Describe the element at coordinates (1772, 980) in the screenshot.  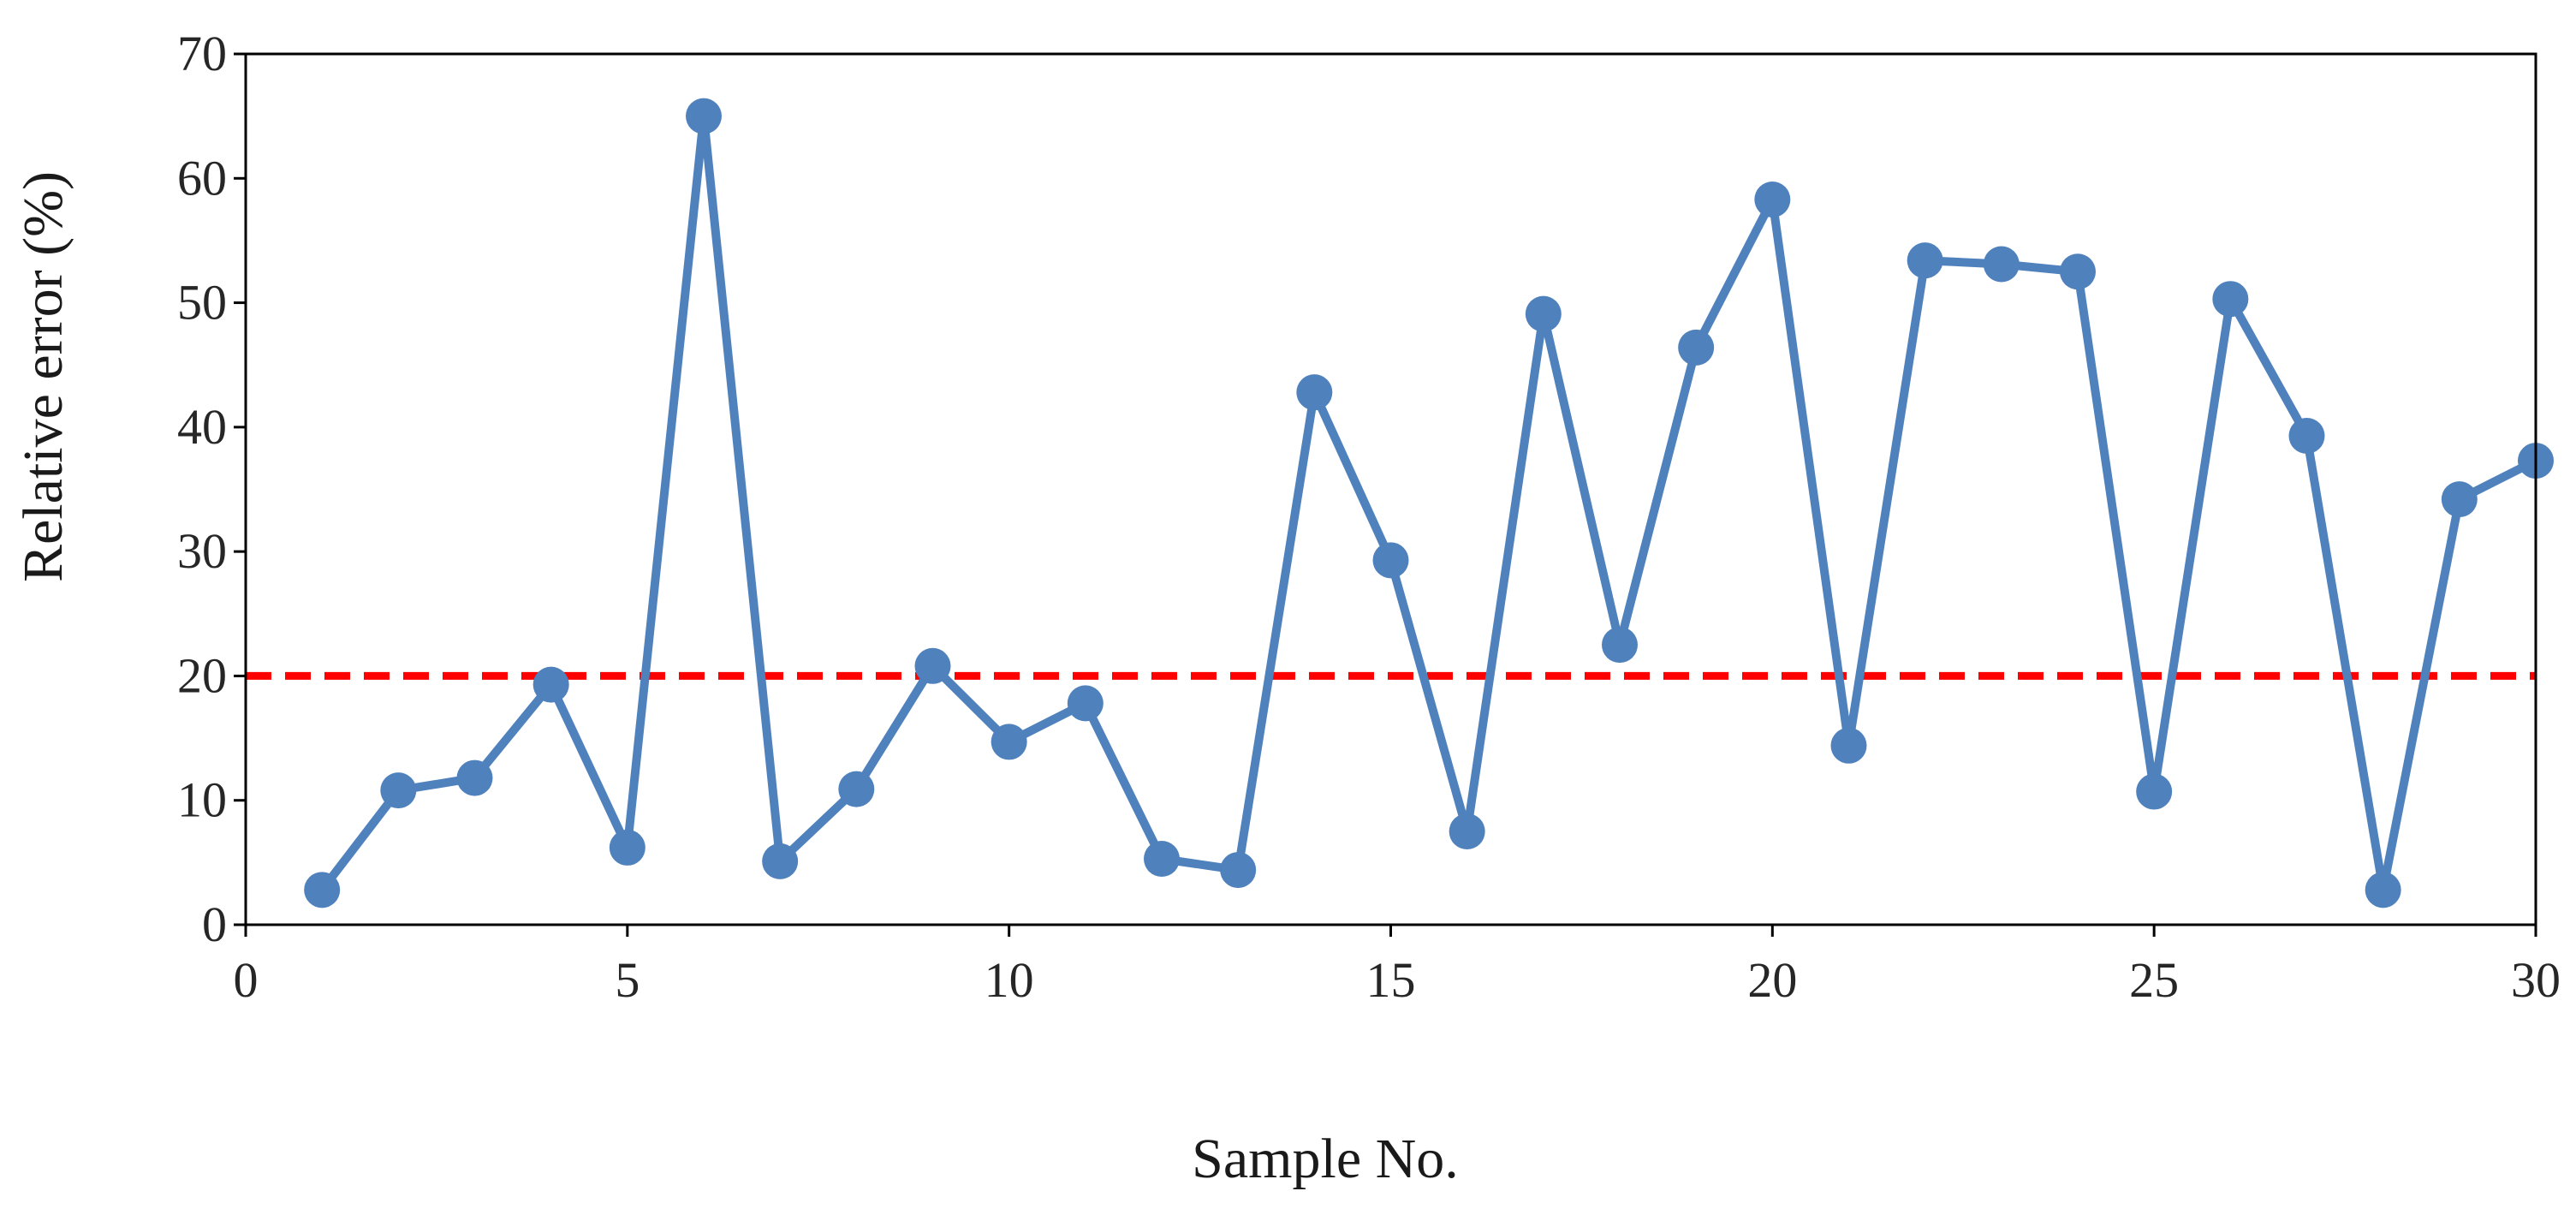
I see `x-tick-label: 20` at that location.